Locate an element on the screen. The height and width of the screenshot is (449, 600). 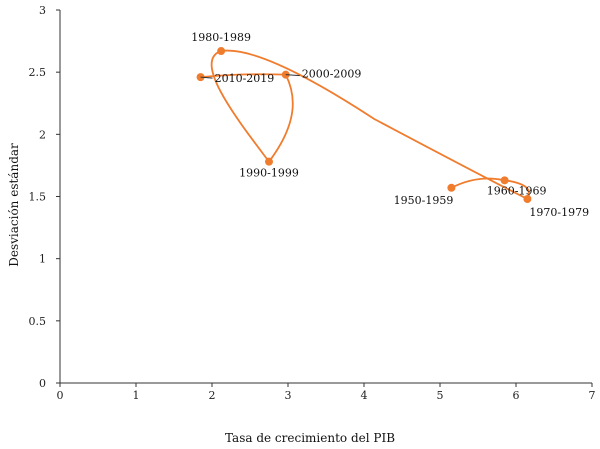
y-tick-label: 2.5 is located at coordinates (38, 72).